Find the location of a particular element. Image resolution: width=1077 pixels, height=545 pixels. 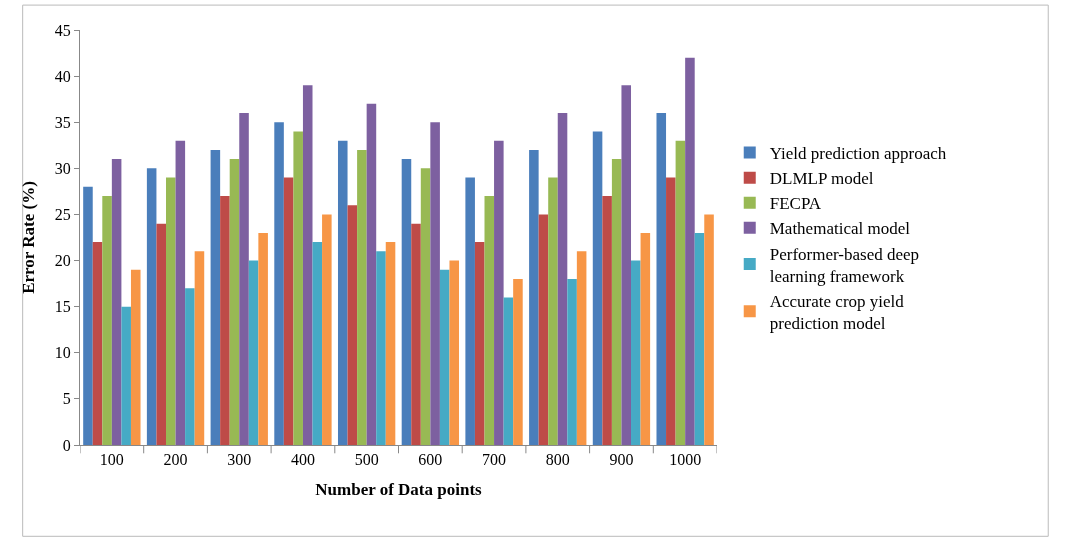

x-tick-label: 100 is located at coordinates (111, 460).